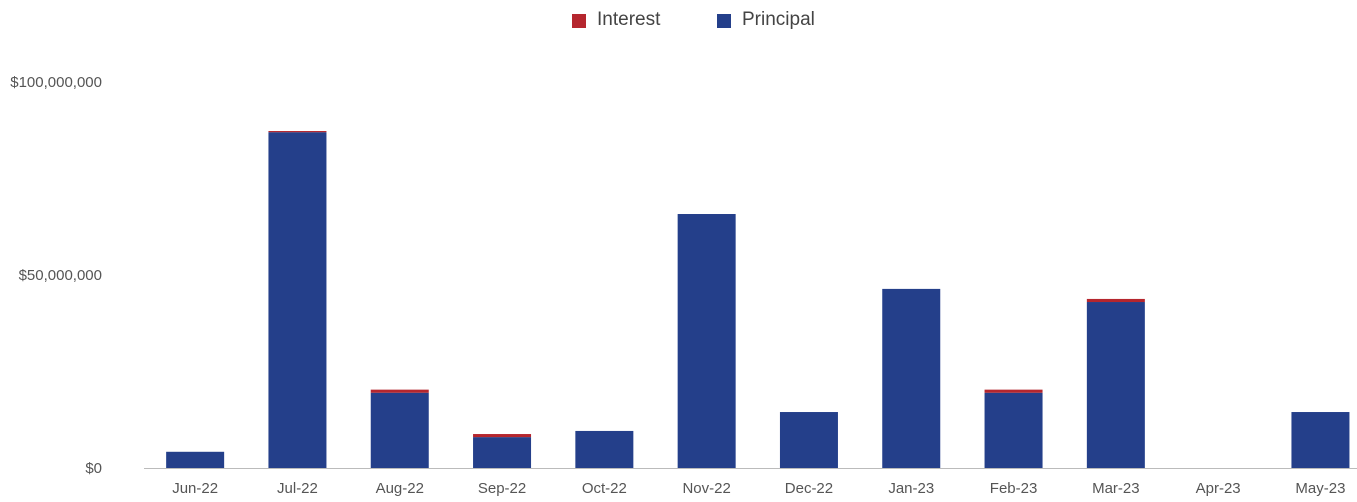 This screenshot has width=1357, height=502. What do you see at coordinates (911, 488) in the screenshot?
I see `x-tick-label: Jan-23` at bounding box center [911, 488].